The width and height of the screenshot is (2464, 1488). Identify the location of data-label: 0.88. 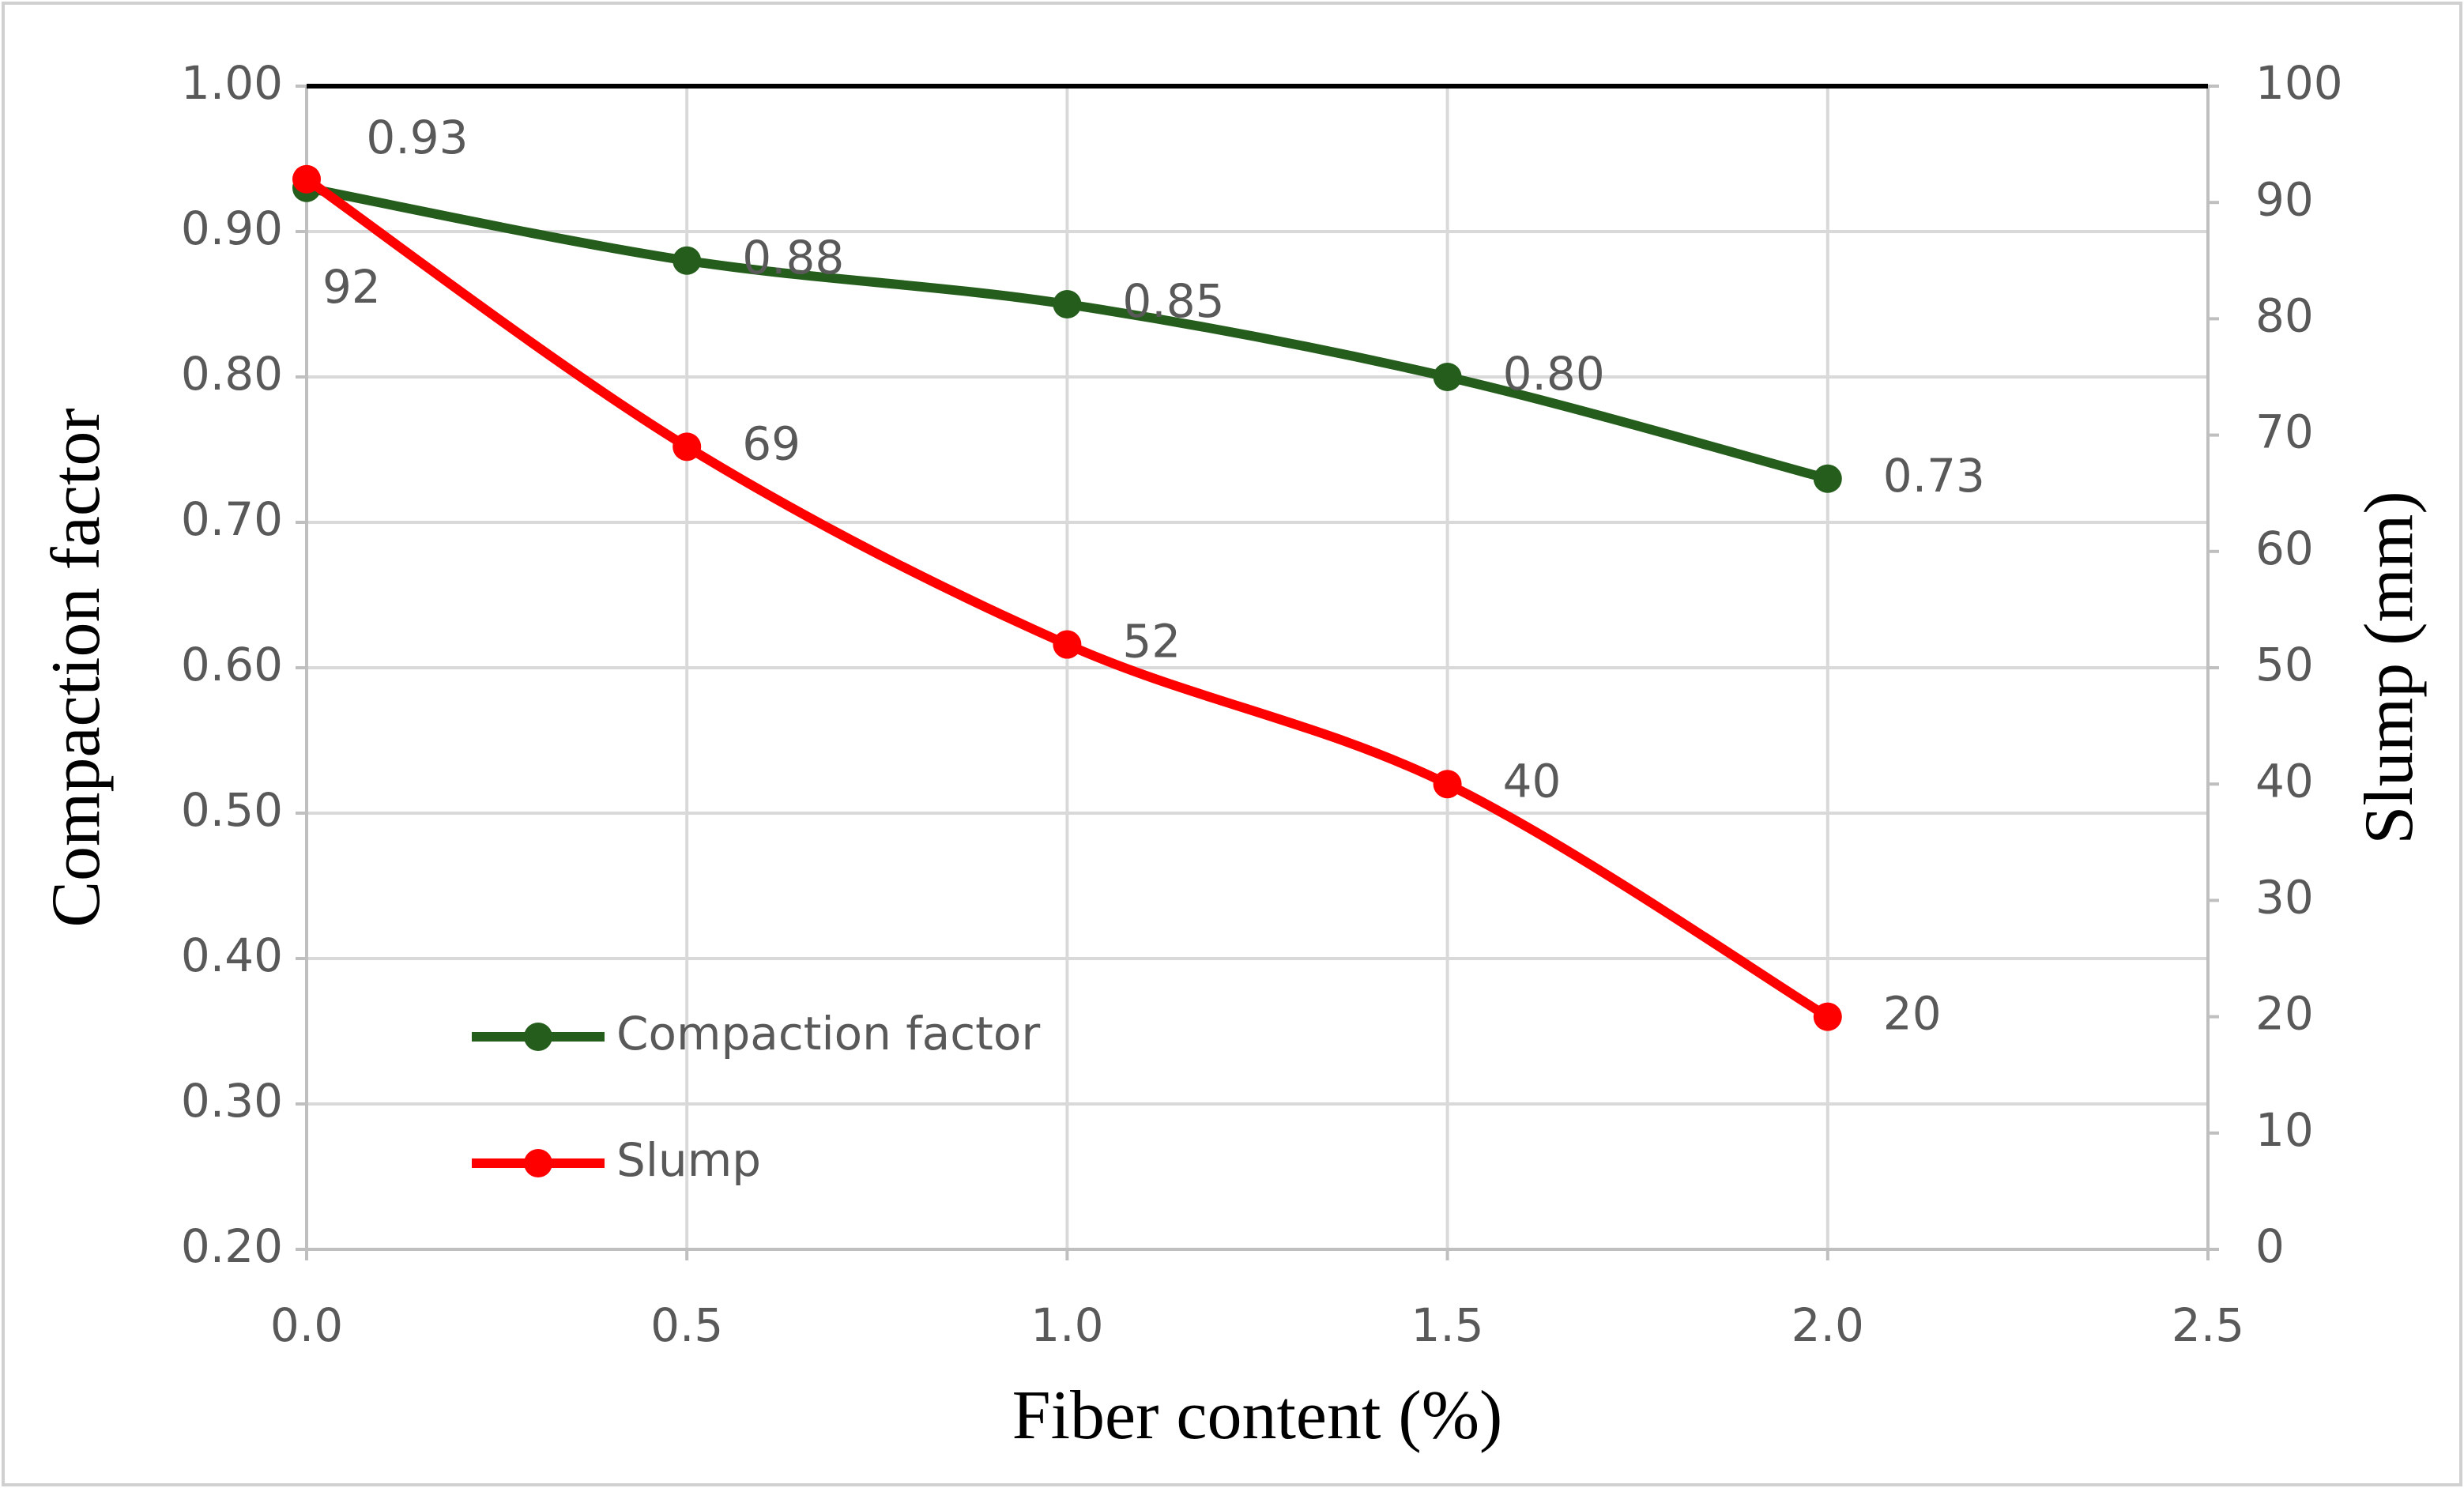
(793, 257).